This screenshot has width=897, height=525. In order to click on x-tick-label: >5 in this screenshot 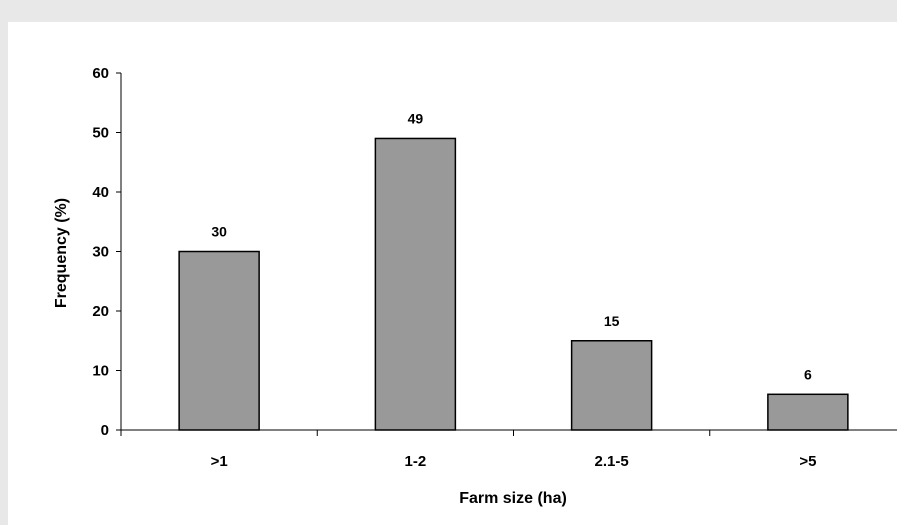, I will do `click(807, 461)`.